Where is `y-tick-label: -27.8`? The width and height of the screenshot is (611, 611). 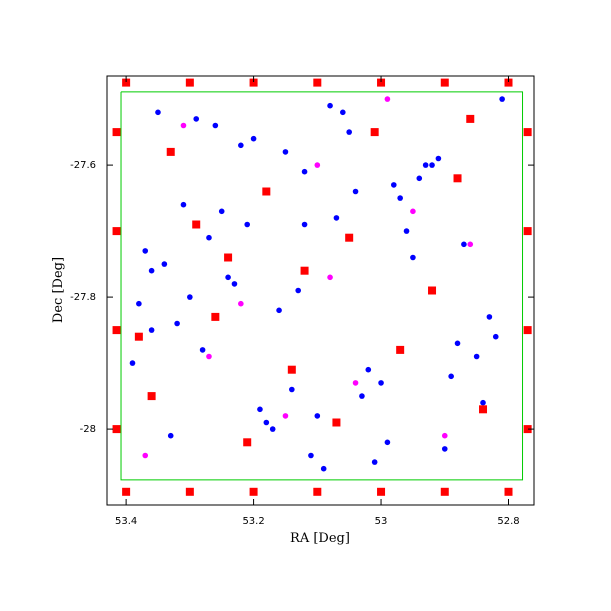
y-tick-label: -27.8 is located at coordinates (83, 297).